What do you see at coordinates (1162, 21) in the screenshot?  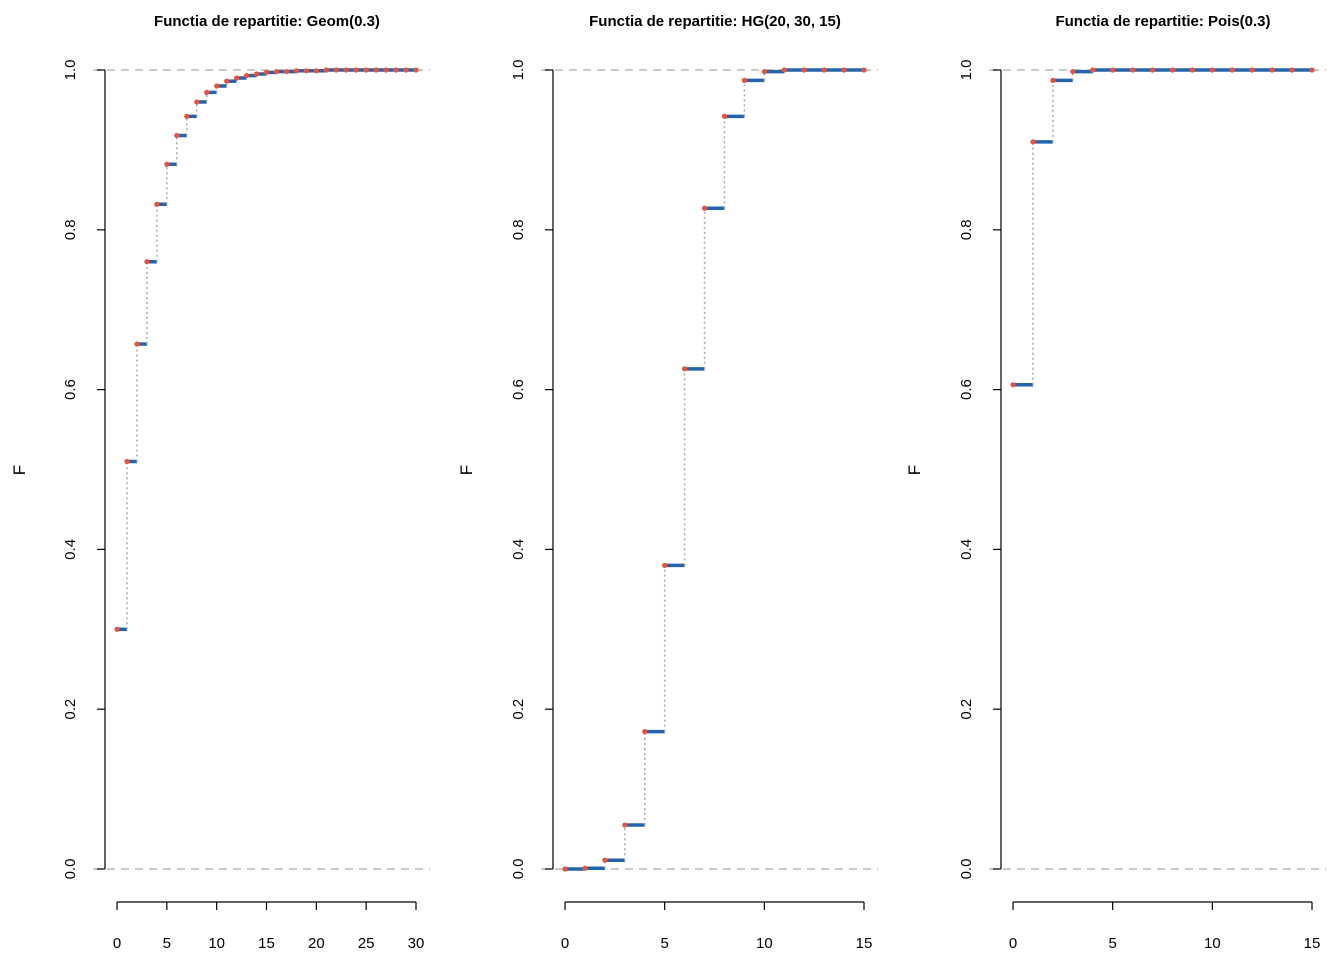 I see `panel-title: Functia de repartitie: Pois(0.3)` at bounding box center [1162, 21].